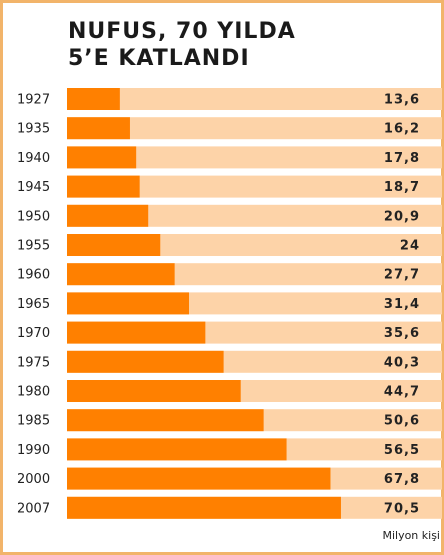  Describe the element at coordinates (402, 187) in the screenshot. I see `value-label: 18,7` at that location.